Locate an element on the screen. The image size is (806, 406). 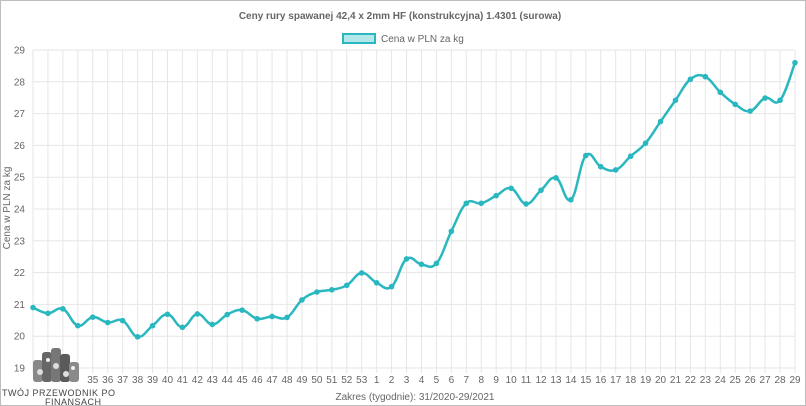
y-tick-label: 20 is located at coordinates (20, 337).